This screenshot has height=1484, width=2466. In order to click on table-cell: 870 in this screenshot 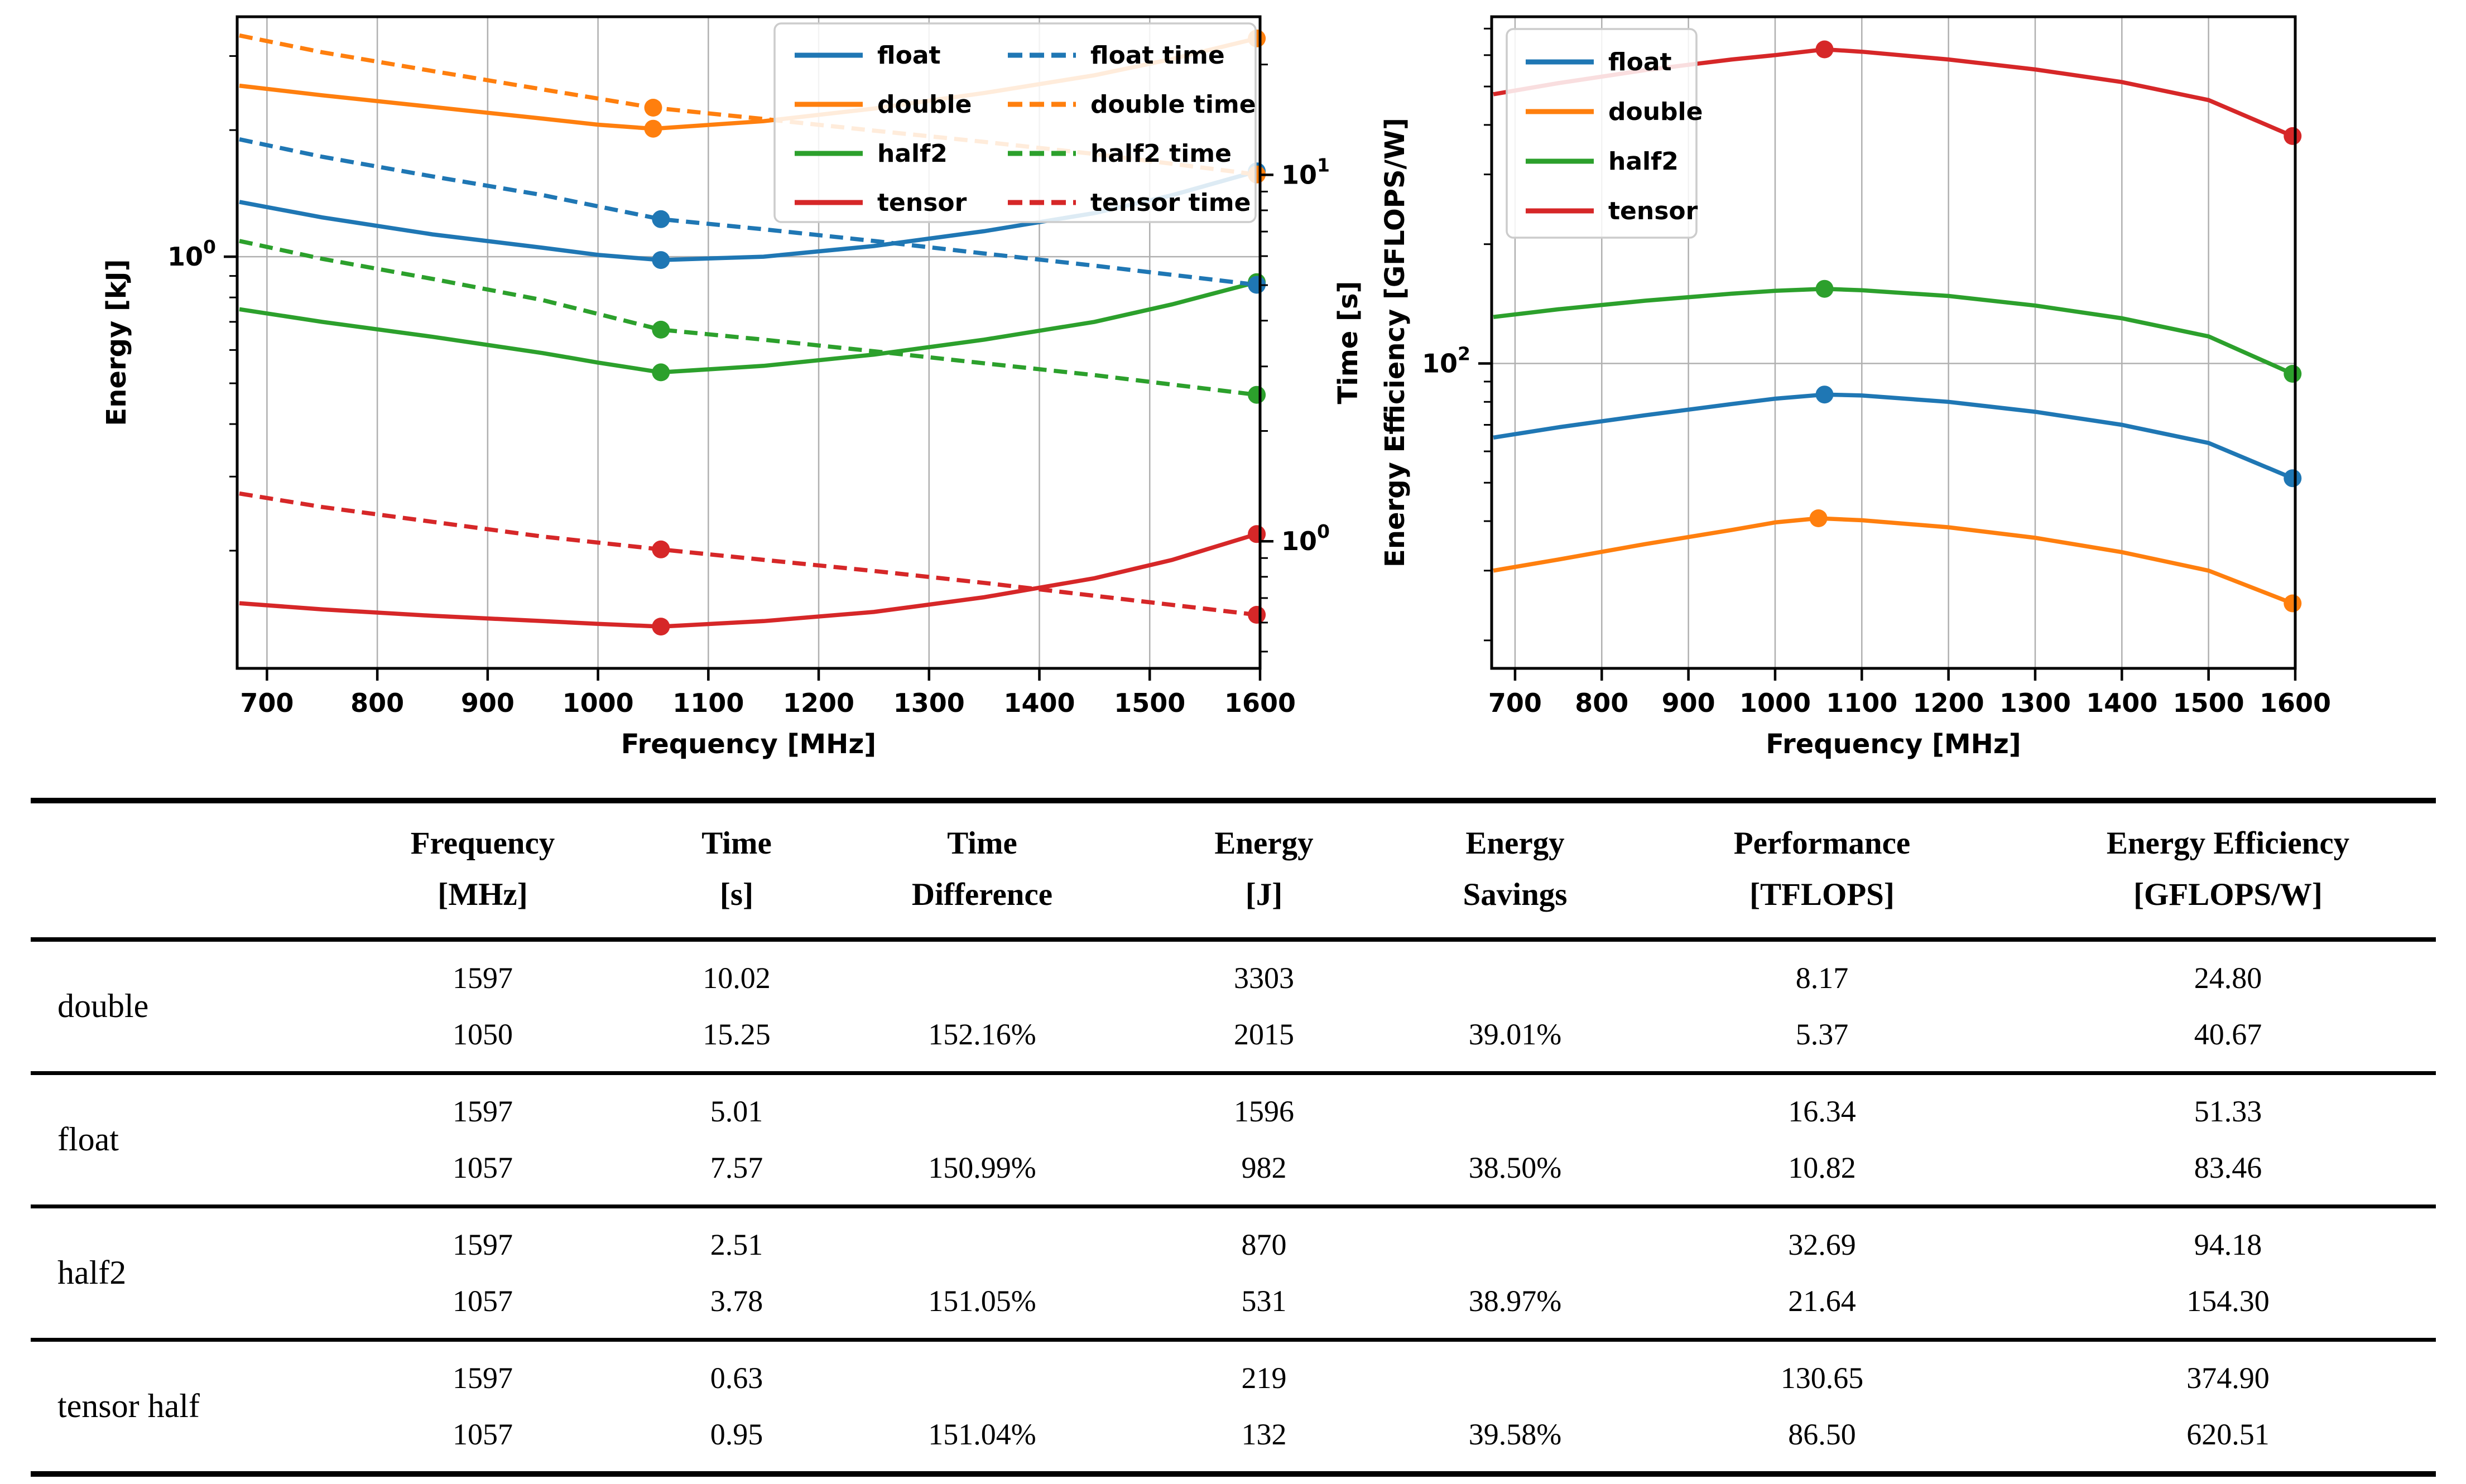, I will do `click(1264, 1244)`.